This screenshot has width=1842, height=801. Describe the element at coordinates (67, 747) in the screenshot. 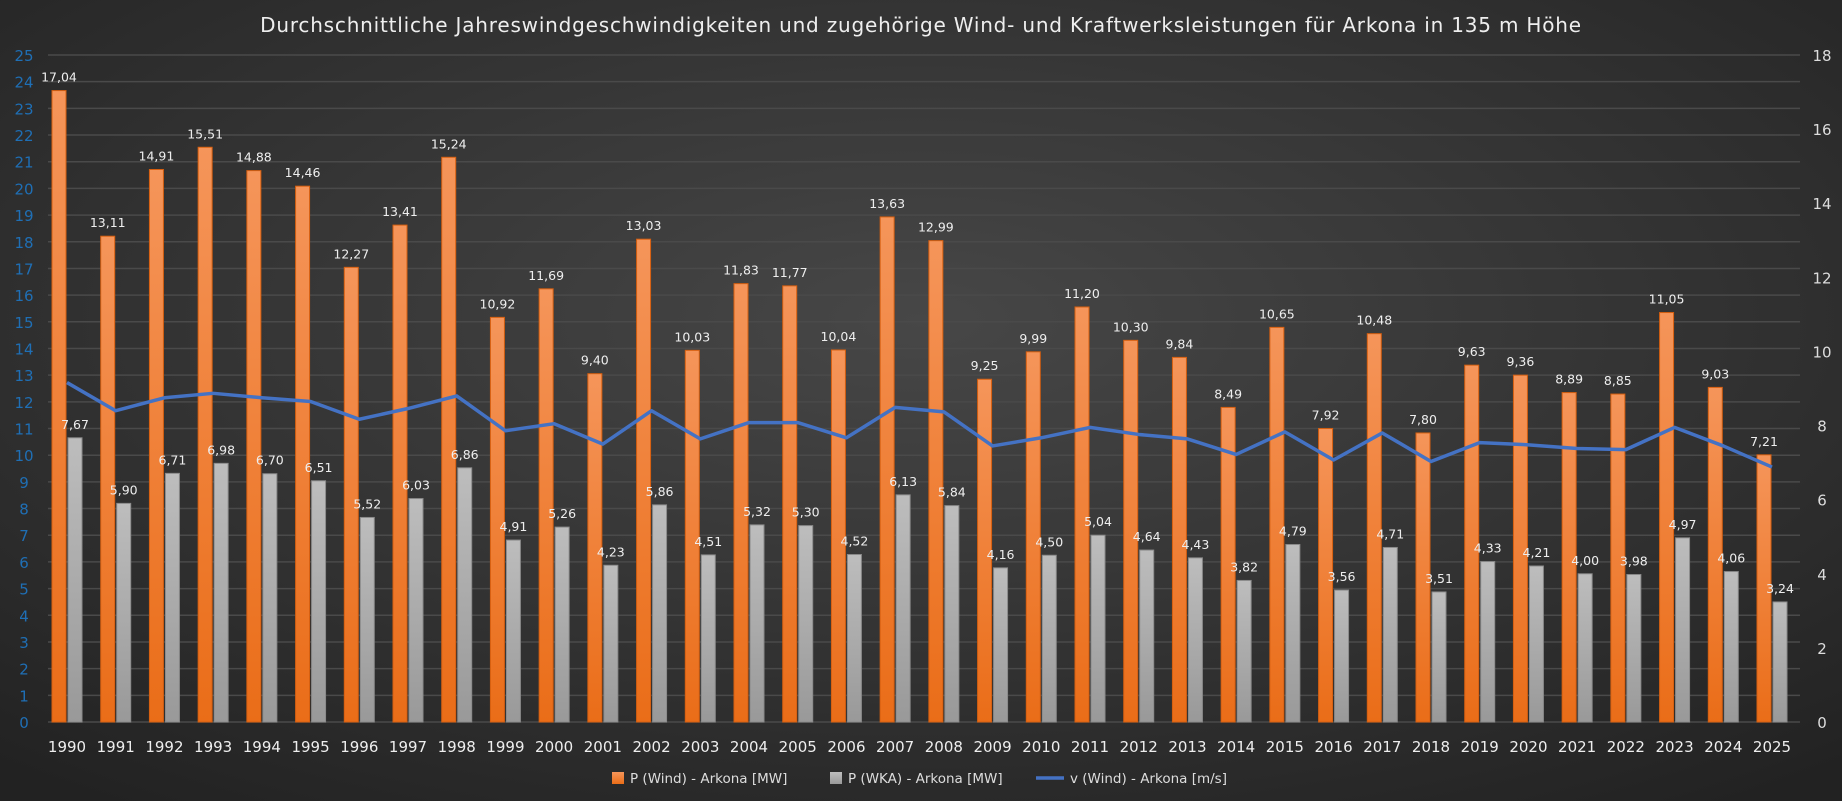

I see `x-tick-label: 1990` at that location.